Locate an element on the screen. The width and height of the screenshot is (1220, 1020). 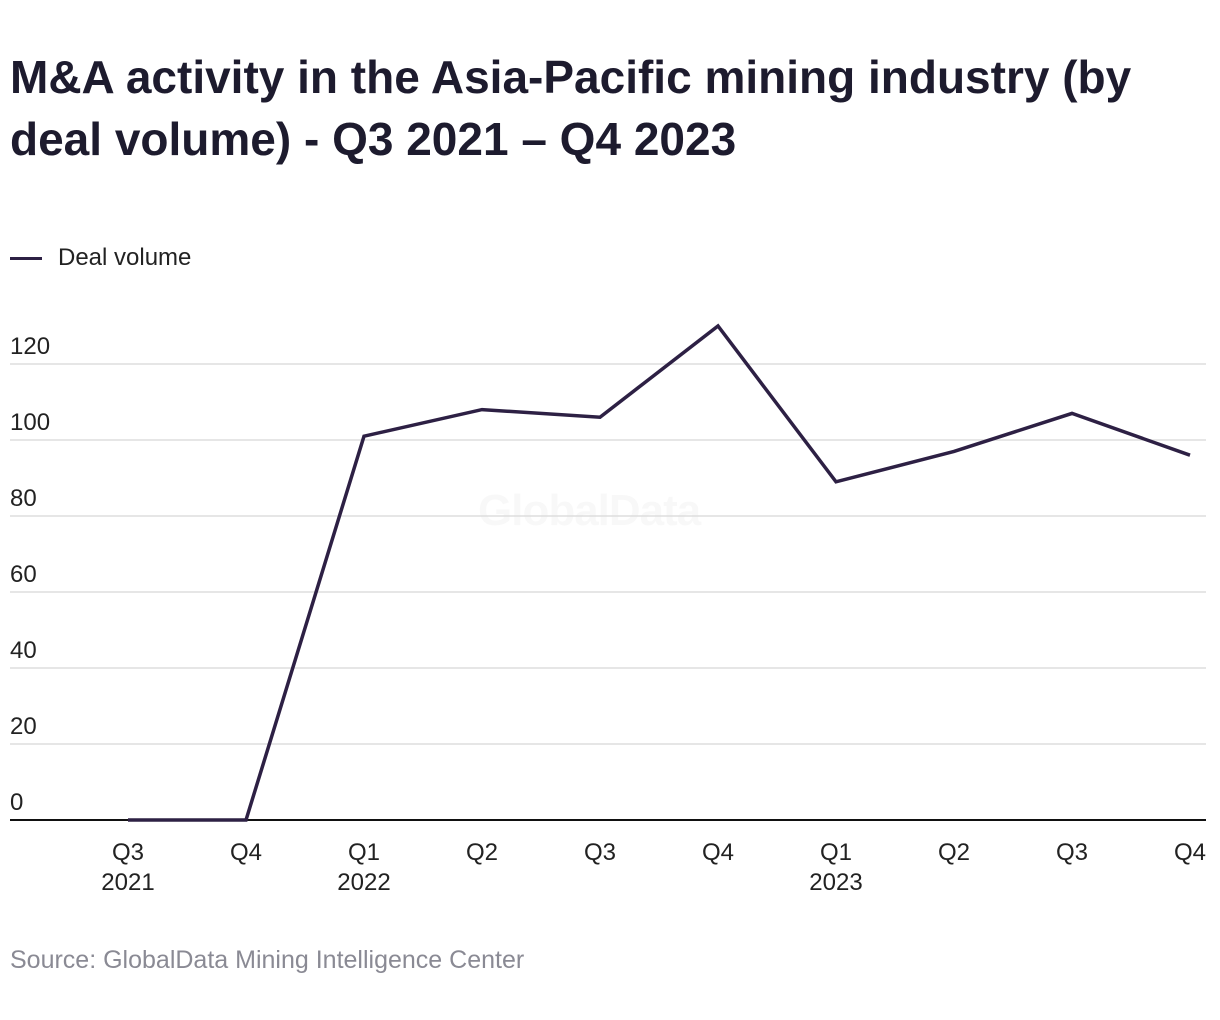
x-tick-label-9: Q4 is located at coordinates (1190, 852).